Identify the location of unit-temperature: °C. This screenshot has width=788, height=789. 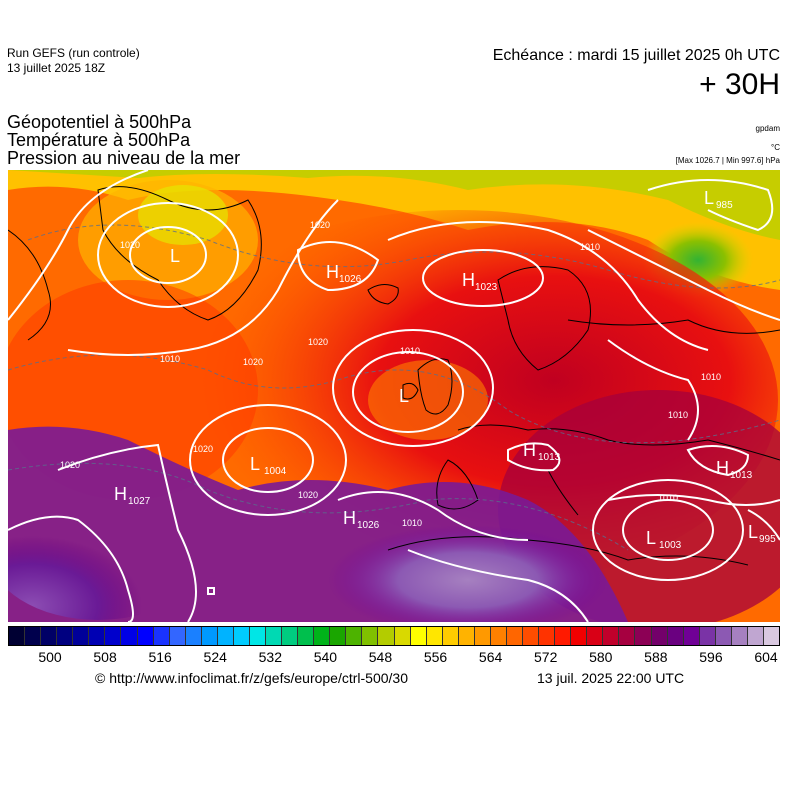
(775, 147).